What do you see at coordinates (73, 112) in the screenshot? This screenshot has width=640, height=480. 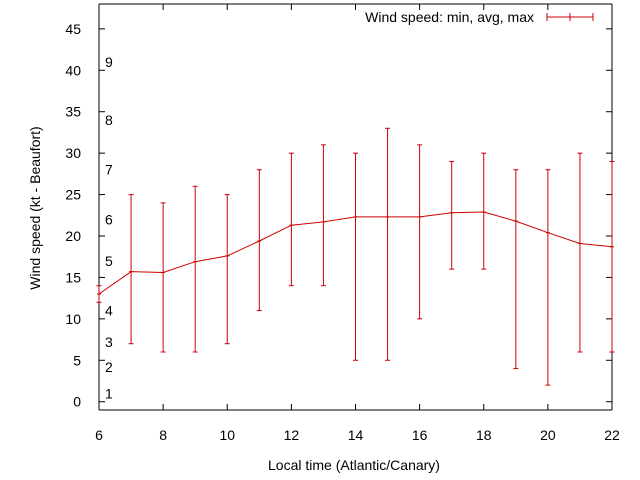 I see `y-tick-label: 35` at bounding box center [73, 112].